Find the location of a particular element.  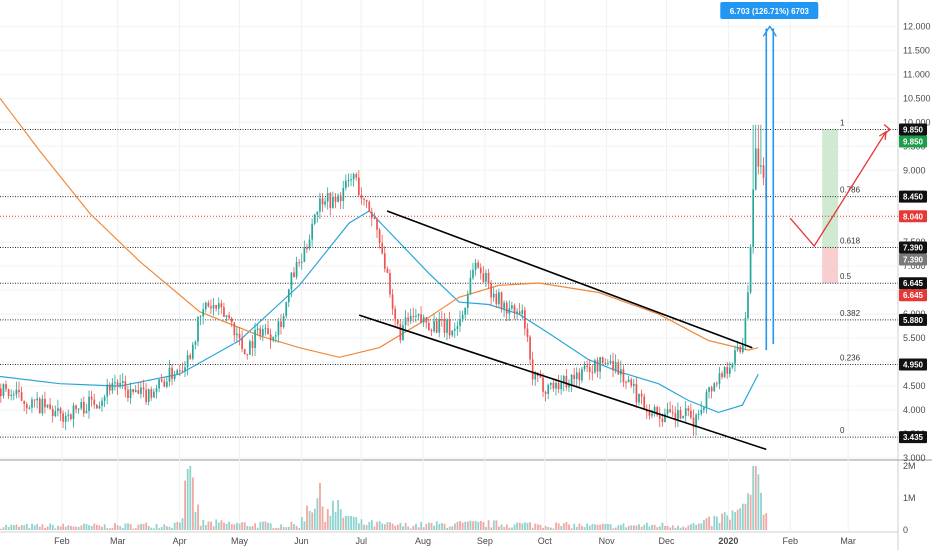

fib-level-label: 0.618 is located at coordinates (850, 240).